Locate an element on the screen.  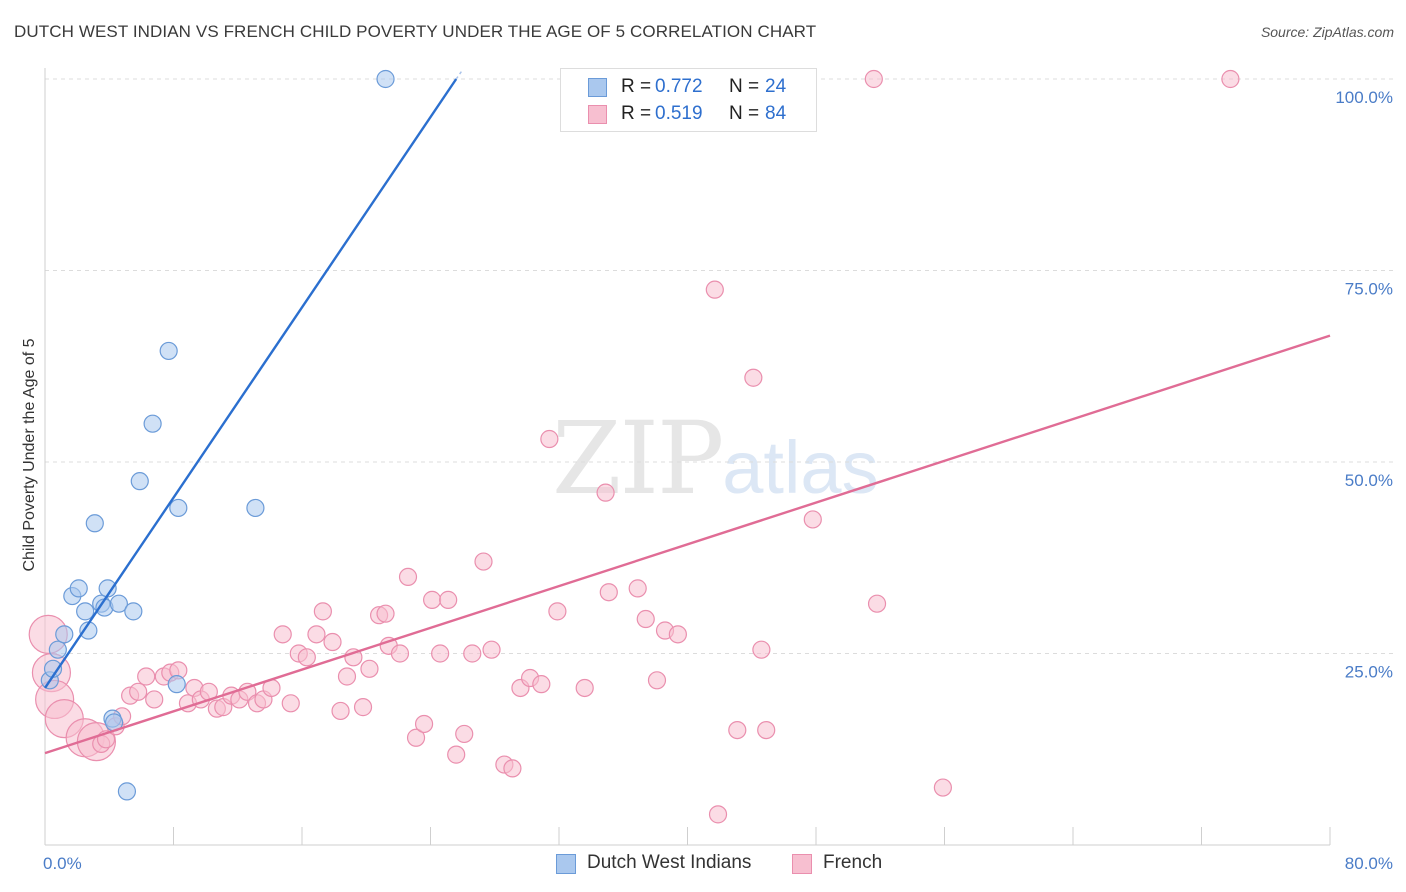
legend-swatch-blue is located at coordinates (597, 87).